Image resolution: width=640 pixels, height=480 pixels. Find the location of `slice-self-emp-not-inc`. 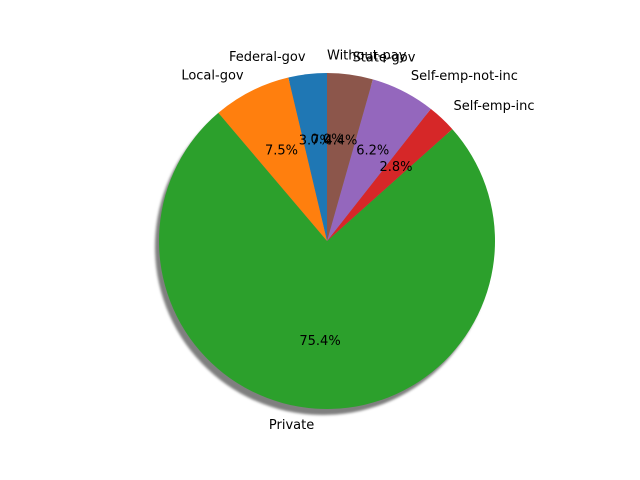

slice-self-emp-not-inc is located at coordinates (379, 160).